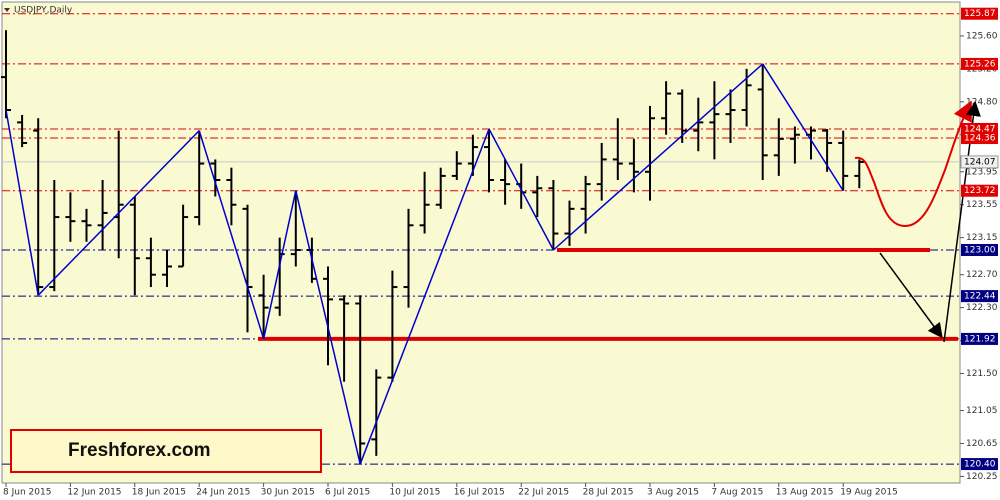 Image resolution: width=1000 pixels, height=500 pixels. Describe the element at coordinates (737, 493) in the screenshot. I see `x-tick-label: 7 Aug 2015` at that location.